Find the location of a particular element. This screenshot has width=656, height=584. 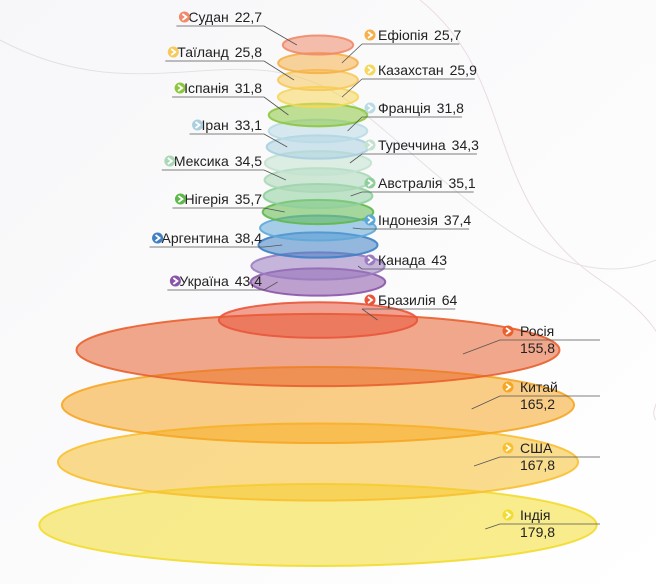

data-label: Канада 43 is located at coordinates (412, 260).